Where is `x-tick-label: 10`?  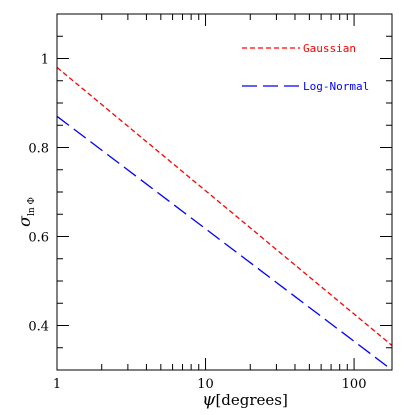 x-tick-label: 10 is located at coordinates (205, 384).